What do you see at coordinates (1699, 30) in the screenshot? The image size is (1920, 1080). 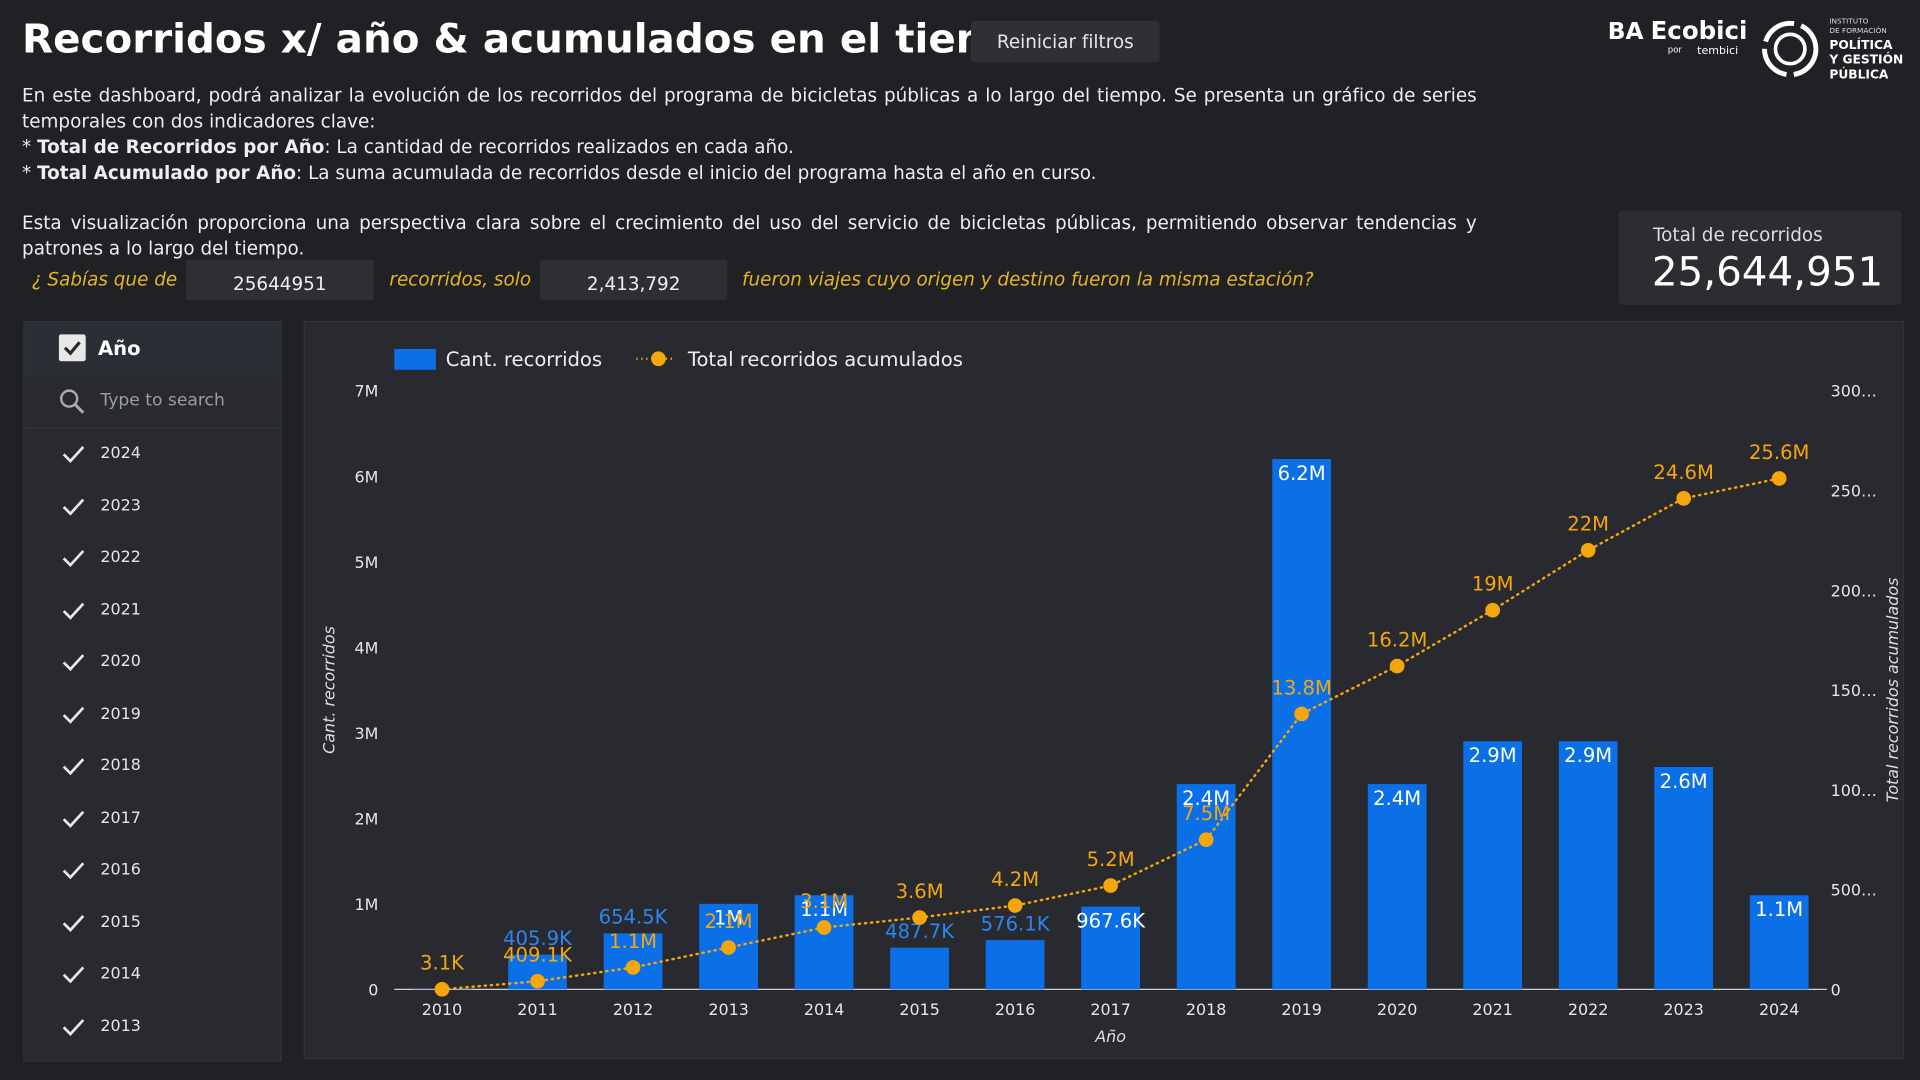 I see `logo-ecobici: Ecobici` at bounding box center [1699, 30].